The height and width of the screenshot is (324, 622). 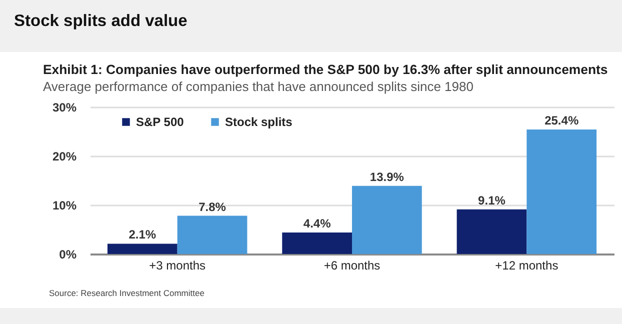 What do you see at coordinates (352, 265) in the screenshot?
I see `x-tick-label: +6 months` at bounding box center [352, 265].